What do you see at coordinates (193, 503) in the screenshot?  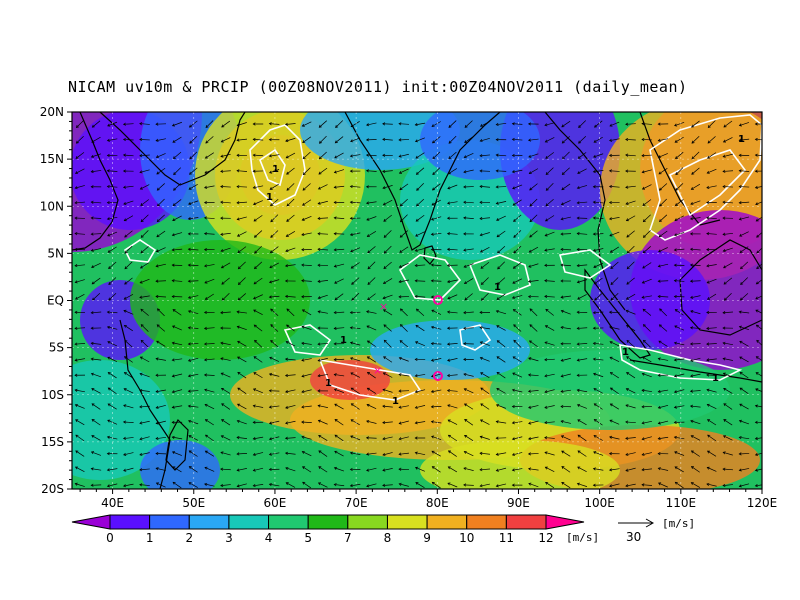 I see `lon-label: 50E` at bounding box center [193, 503].